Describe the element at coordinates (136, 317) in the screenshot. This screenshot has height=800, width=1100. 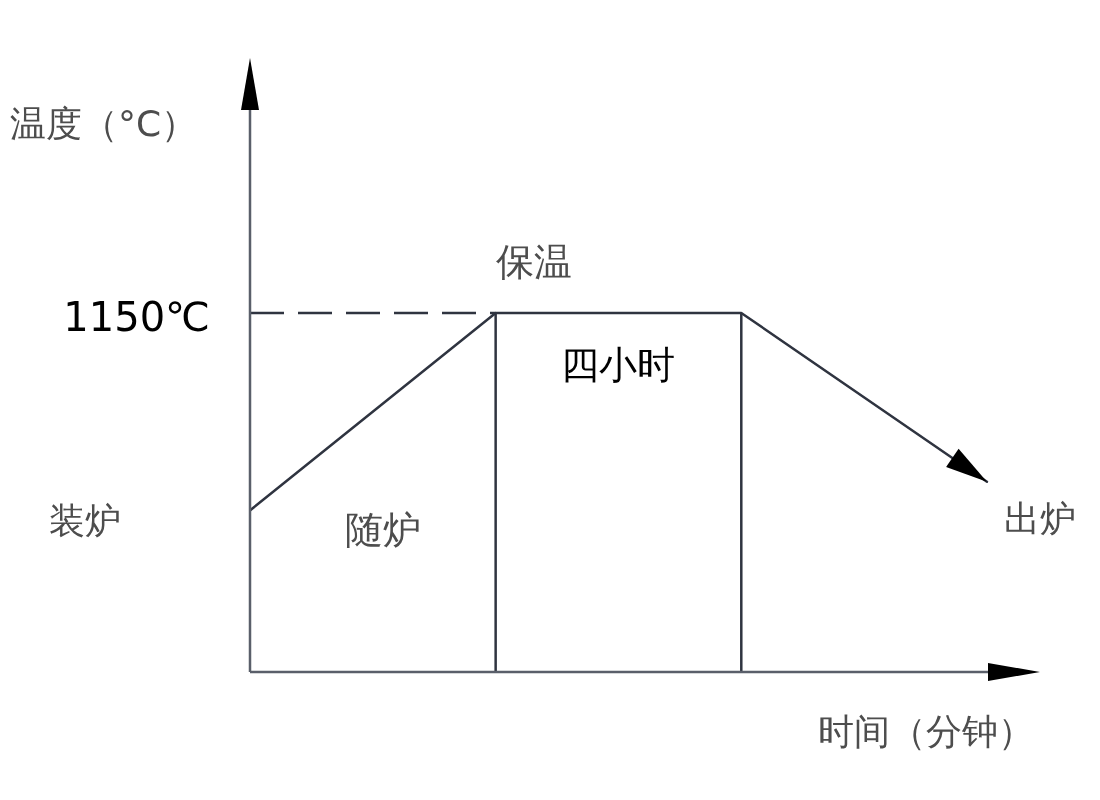
I see `ref-line-label: 1150℃` at that location.